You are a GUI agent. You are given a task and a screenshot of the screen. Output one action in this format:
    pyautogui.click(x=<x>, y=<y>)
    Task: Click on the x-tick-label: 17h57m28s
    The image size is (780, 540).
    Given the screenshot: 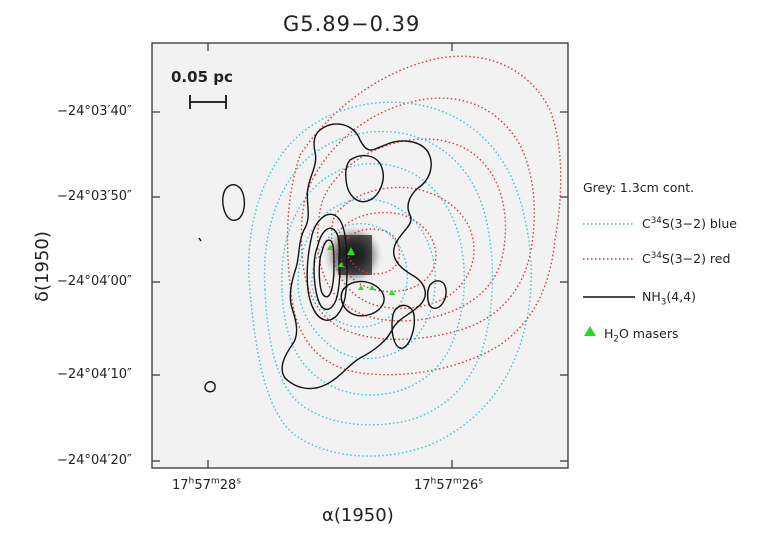 What is the action you would take?
    pyautogui.click(x=207, y=484)
    